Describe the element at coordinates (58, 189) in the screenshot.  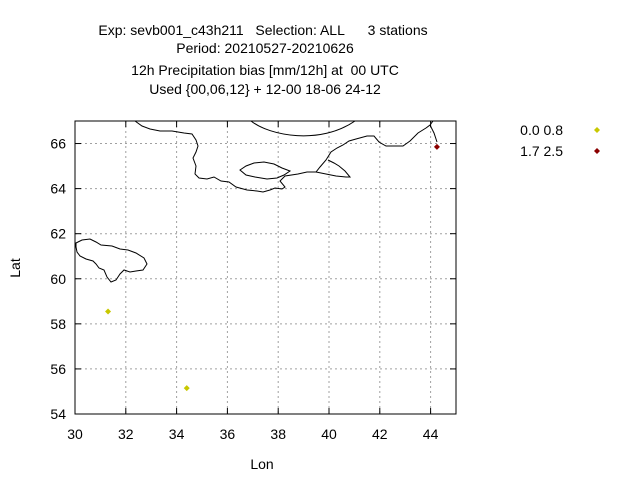
I see `y-tick-label: 64` at that location.